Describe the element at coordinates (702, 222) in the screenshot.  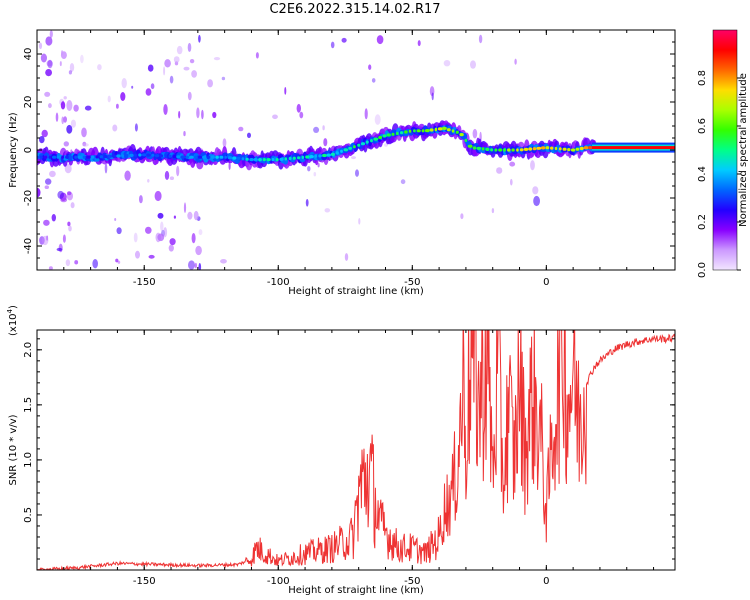
I see `colorbar-tick-label: 0.2` at that location.